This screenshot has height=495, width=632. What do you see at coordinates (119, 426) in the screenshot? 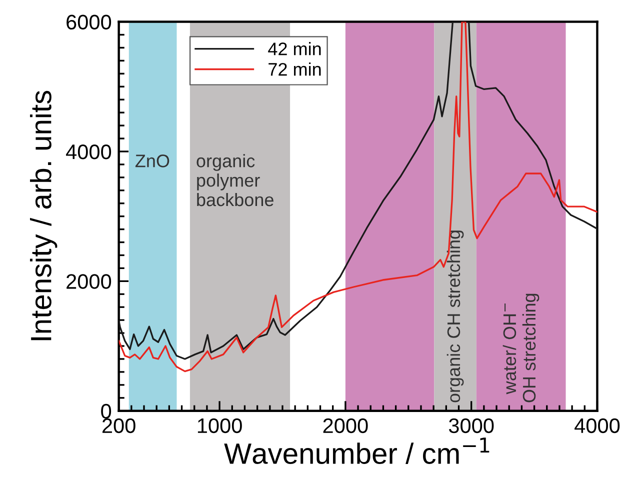
I see `x-tick-label: 200` at bounding box center [119, 426].